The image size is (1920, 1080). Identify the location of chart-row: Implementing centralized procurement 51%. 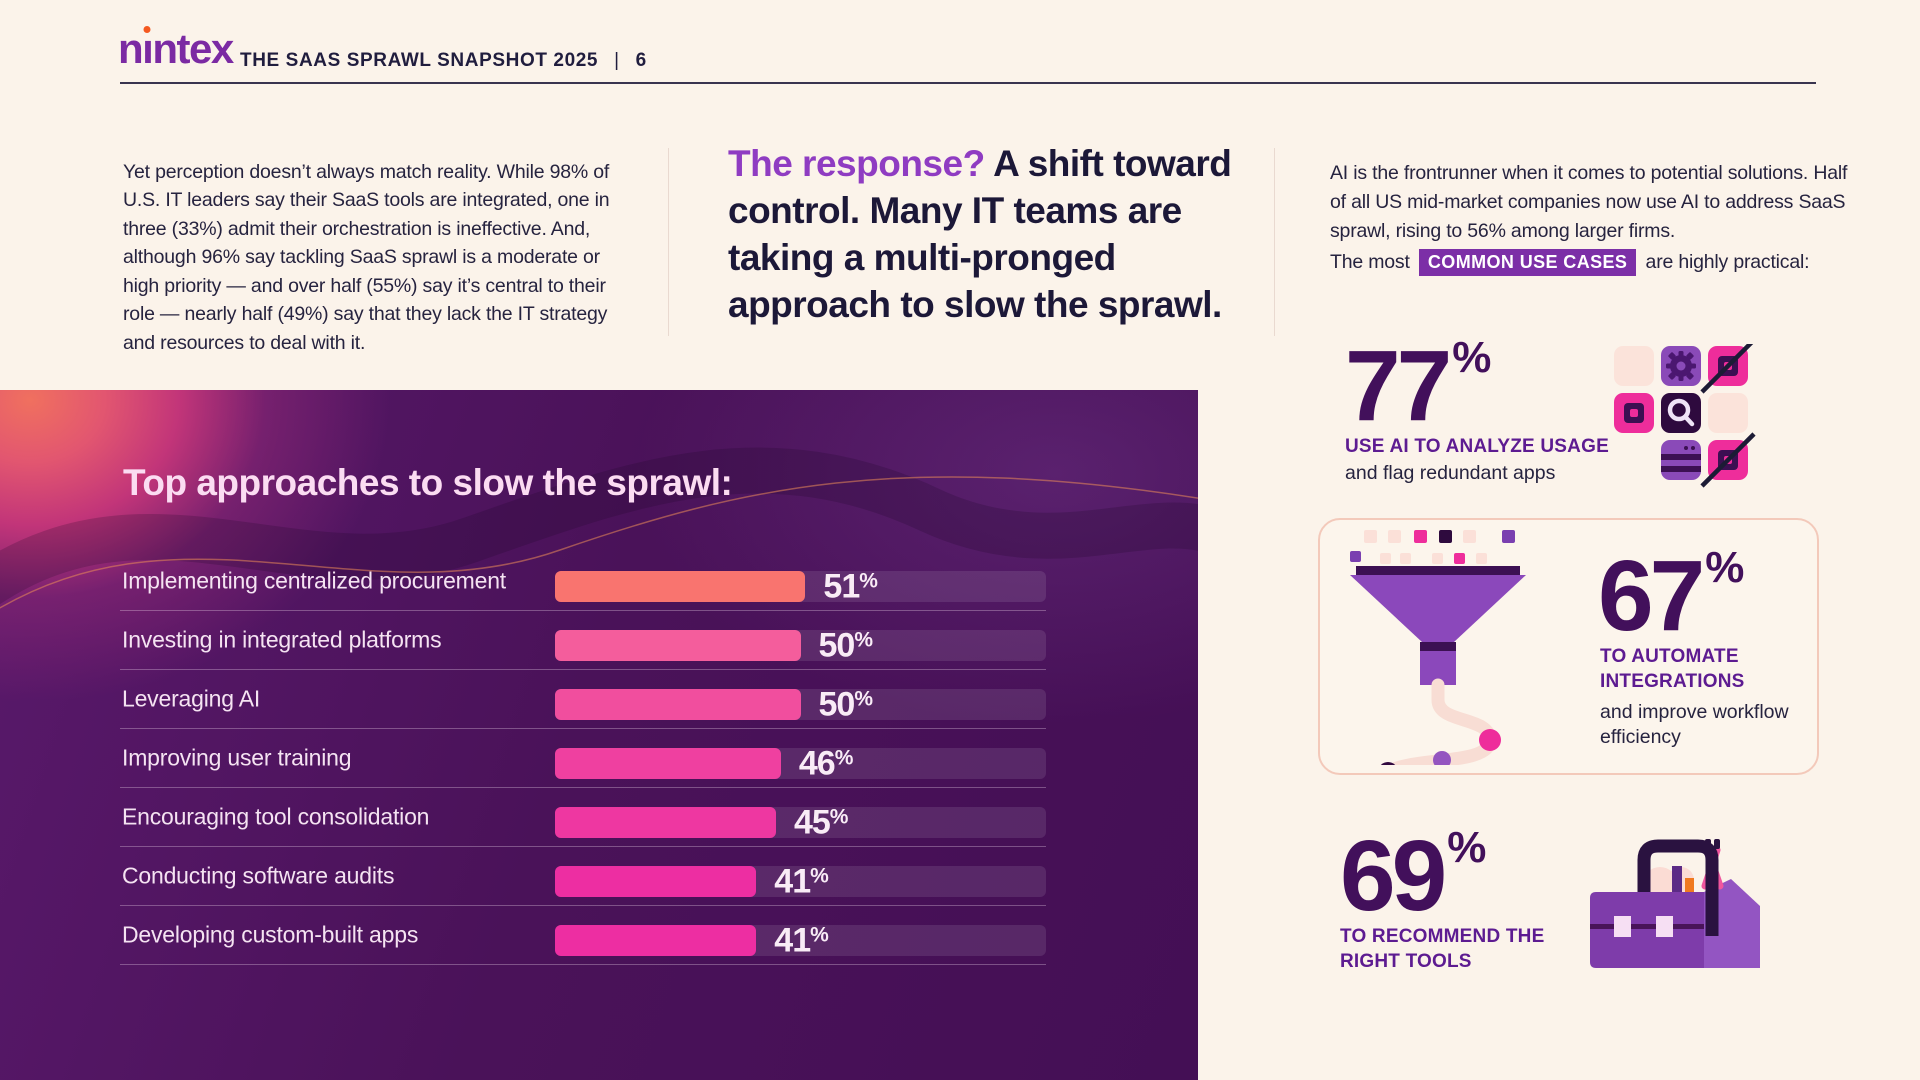
(583, 581).